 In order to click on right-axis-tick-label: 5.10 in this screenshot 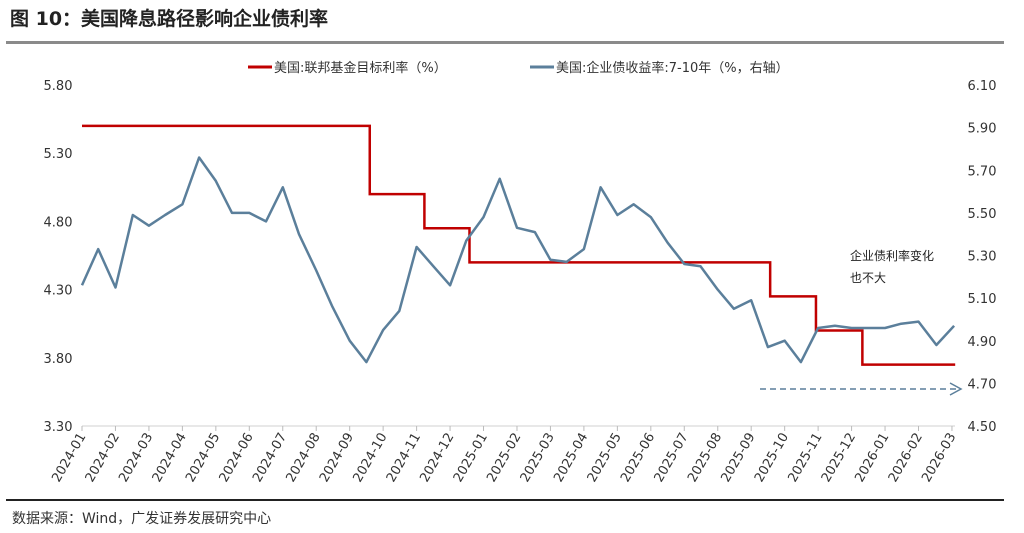, I will do `click(982, 299)`.